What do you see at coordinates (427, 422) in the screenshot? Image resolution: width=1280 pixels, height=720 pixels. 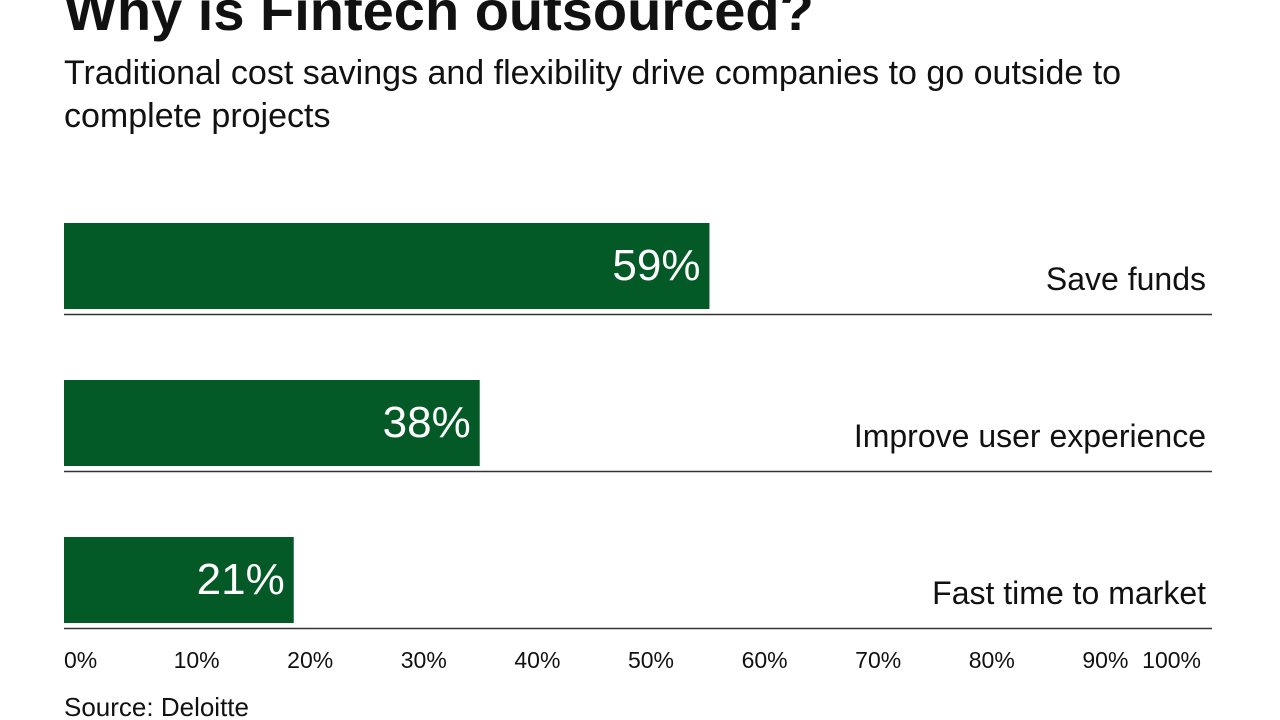 I see `bar-value-label-2: 38%` at bounding box center [427, 422].